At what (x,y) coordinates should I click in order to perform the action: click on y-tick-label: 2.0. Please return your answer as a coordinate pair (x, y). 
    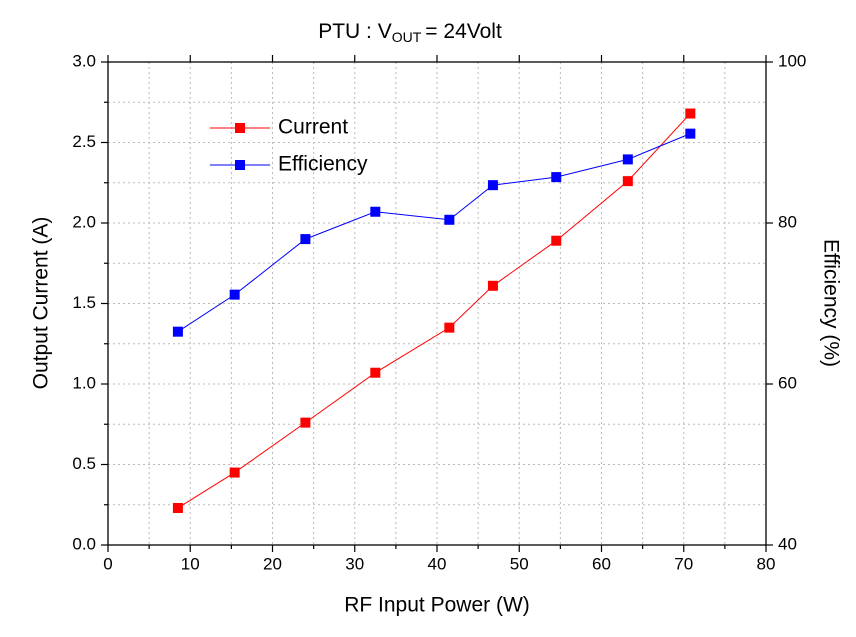
    Looking at the image, I should click on (84, 221).